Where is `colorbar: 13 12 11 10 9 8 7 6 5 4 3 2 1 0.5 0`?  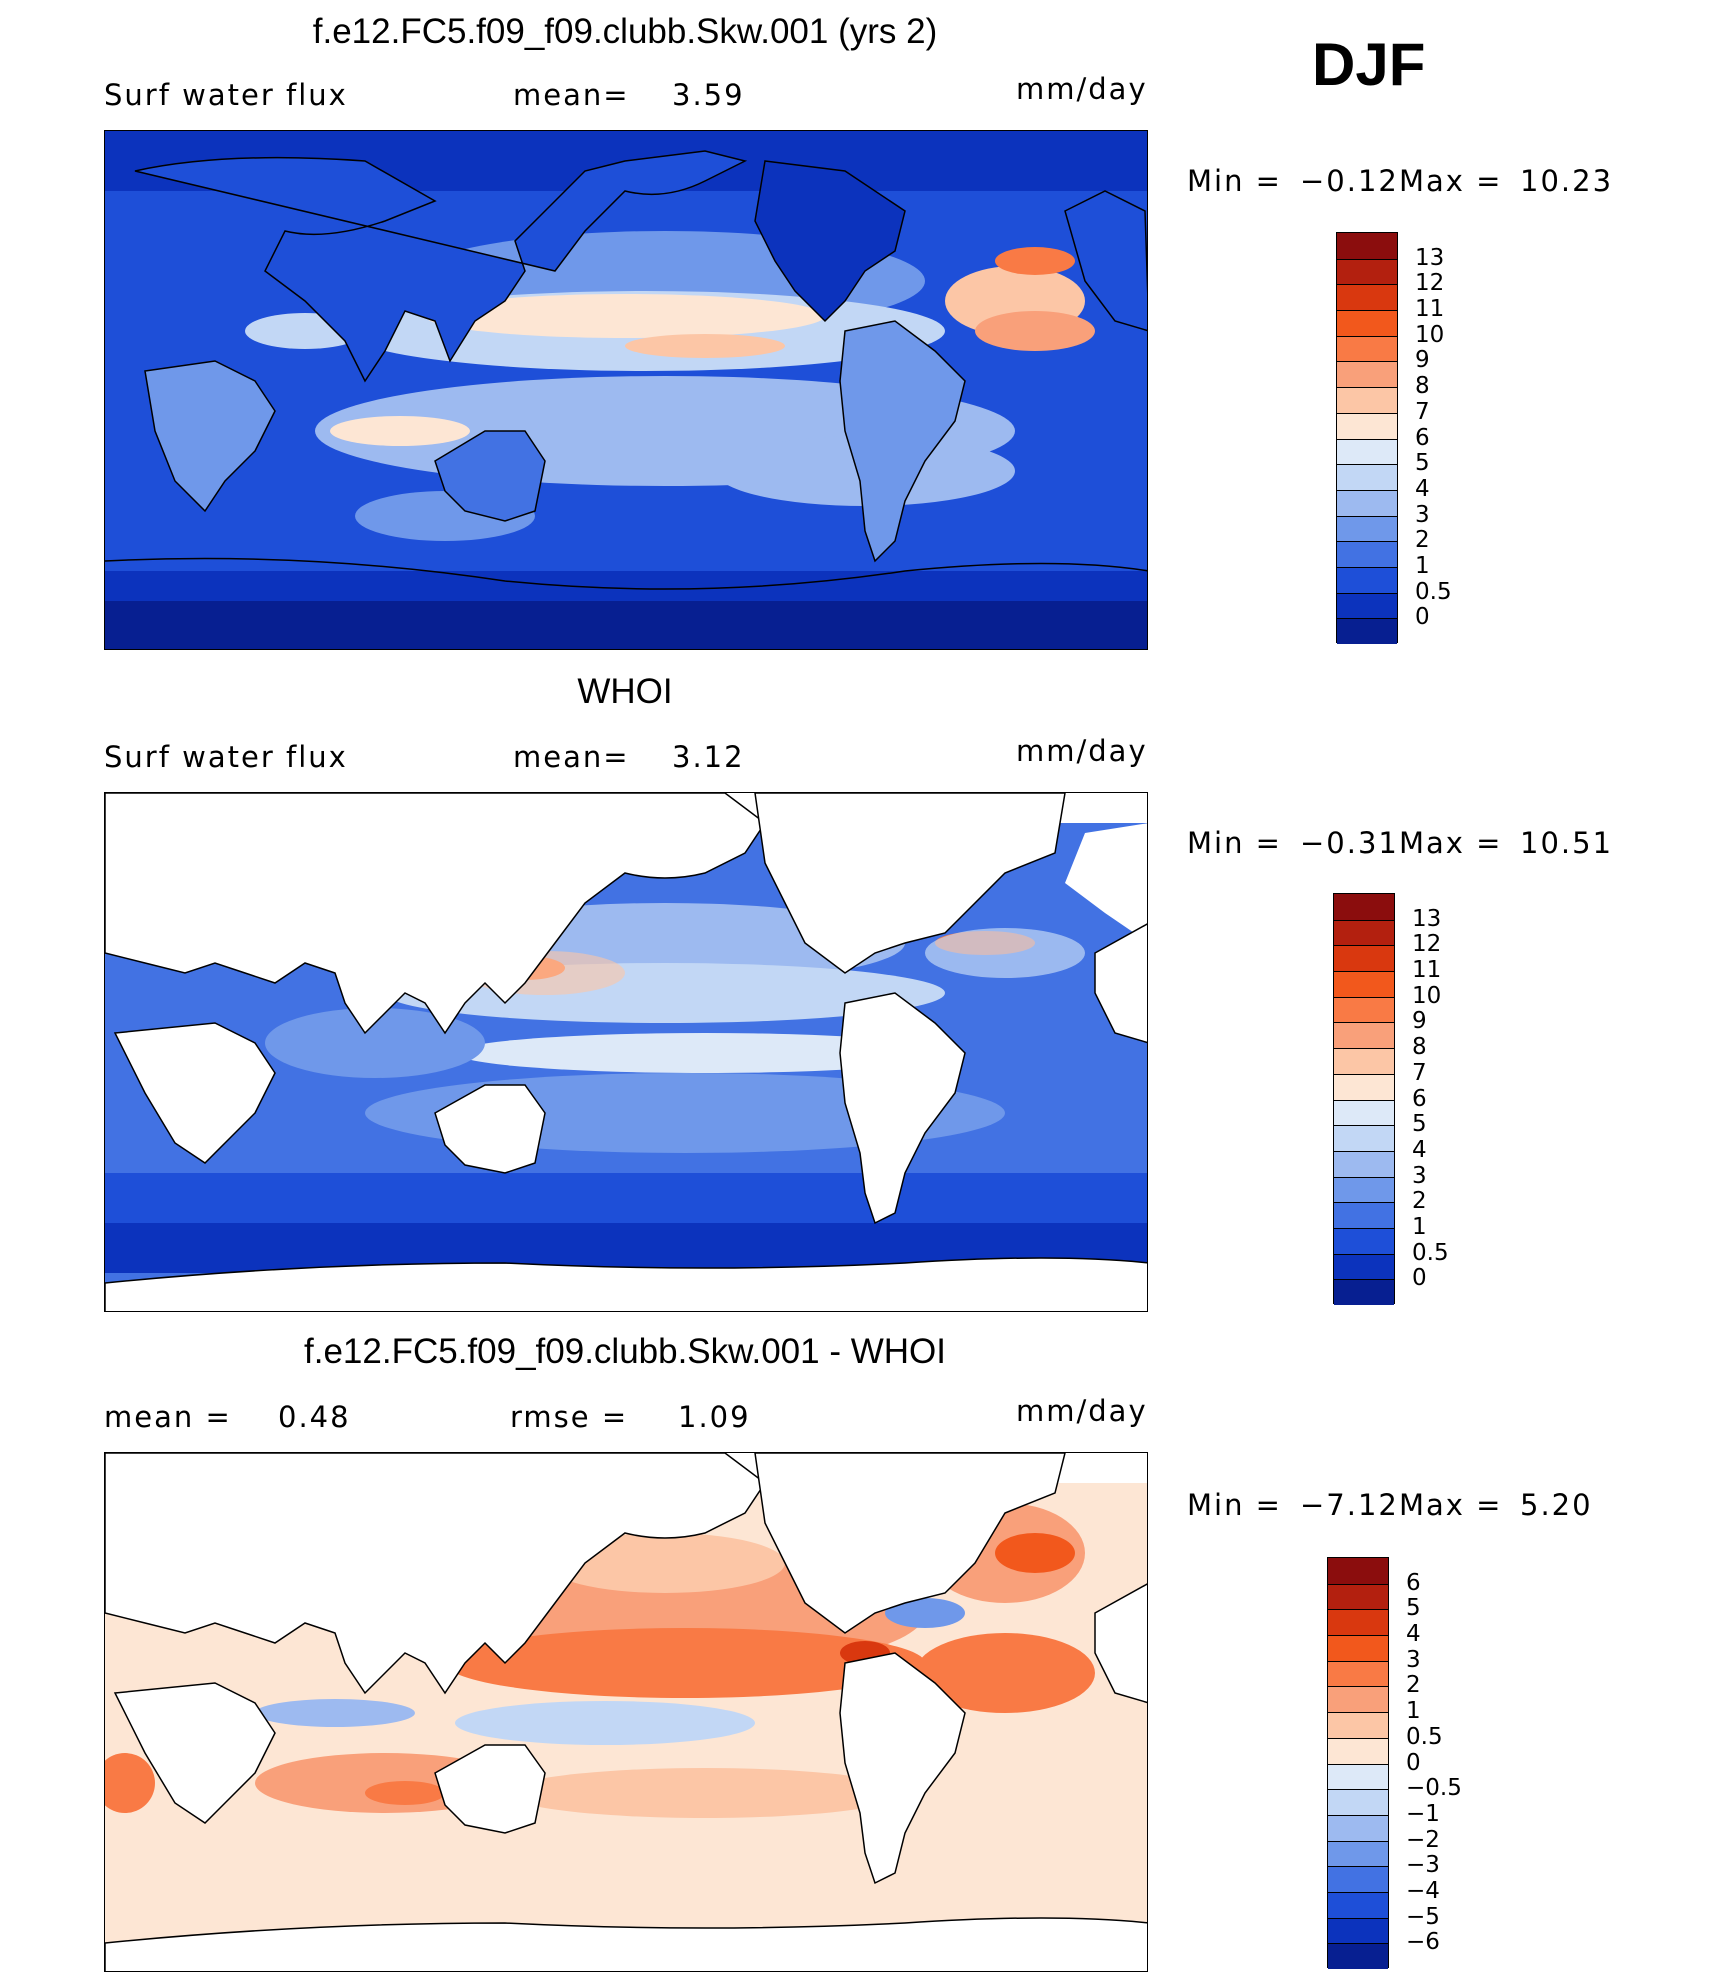
colorbar: 13 12 11 10 9 8 7 6 5 4 3 2 1 0.5 0 is located at coordinates (1391, 1099).